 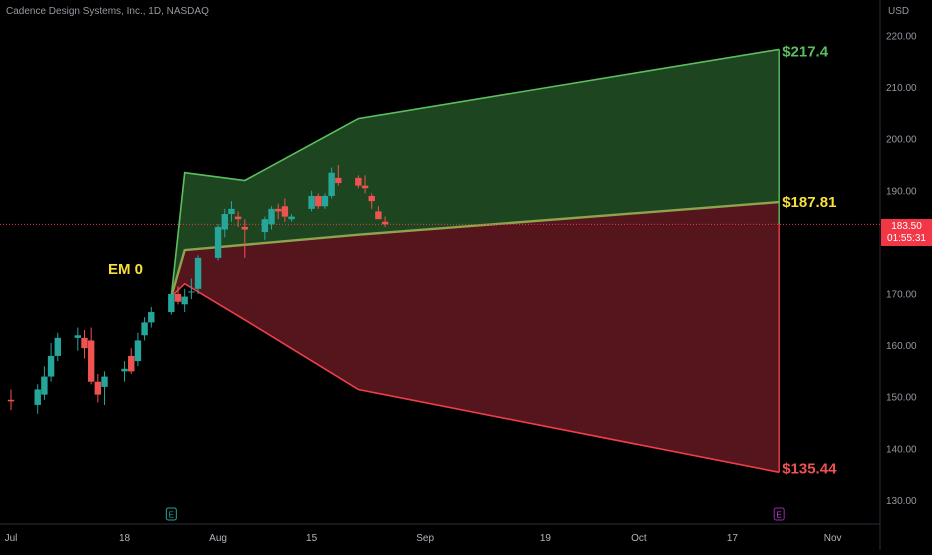 I want to click on earnings-marker-past, so click(x=171, y=514).